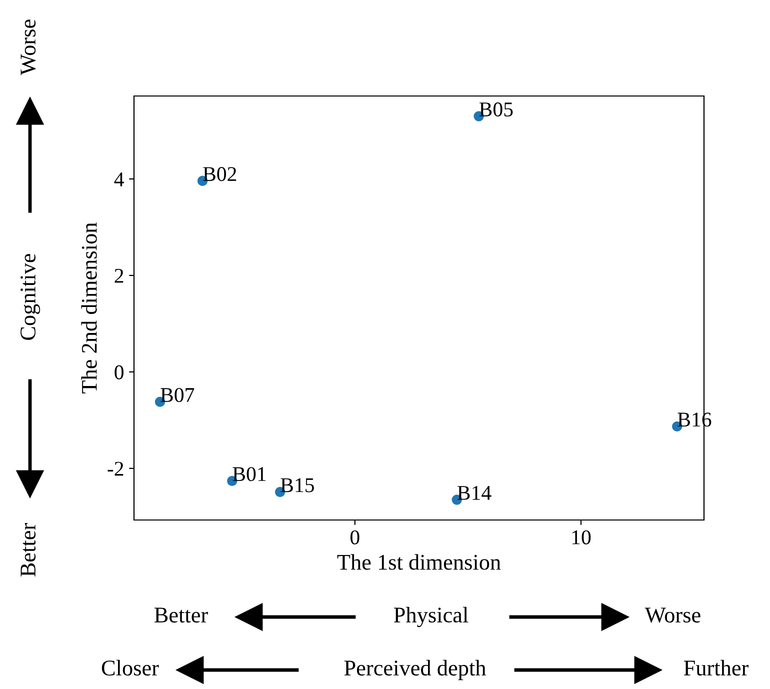 This screenshot has height=689, width=770. Describe the element at coordinates (119, 179) in the screenshot. I see `y-tick-label: 4` at that location.